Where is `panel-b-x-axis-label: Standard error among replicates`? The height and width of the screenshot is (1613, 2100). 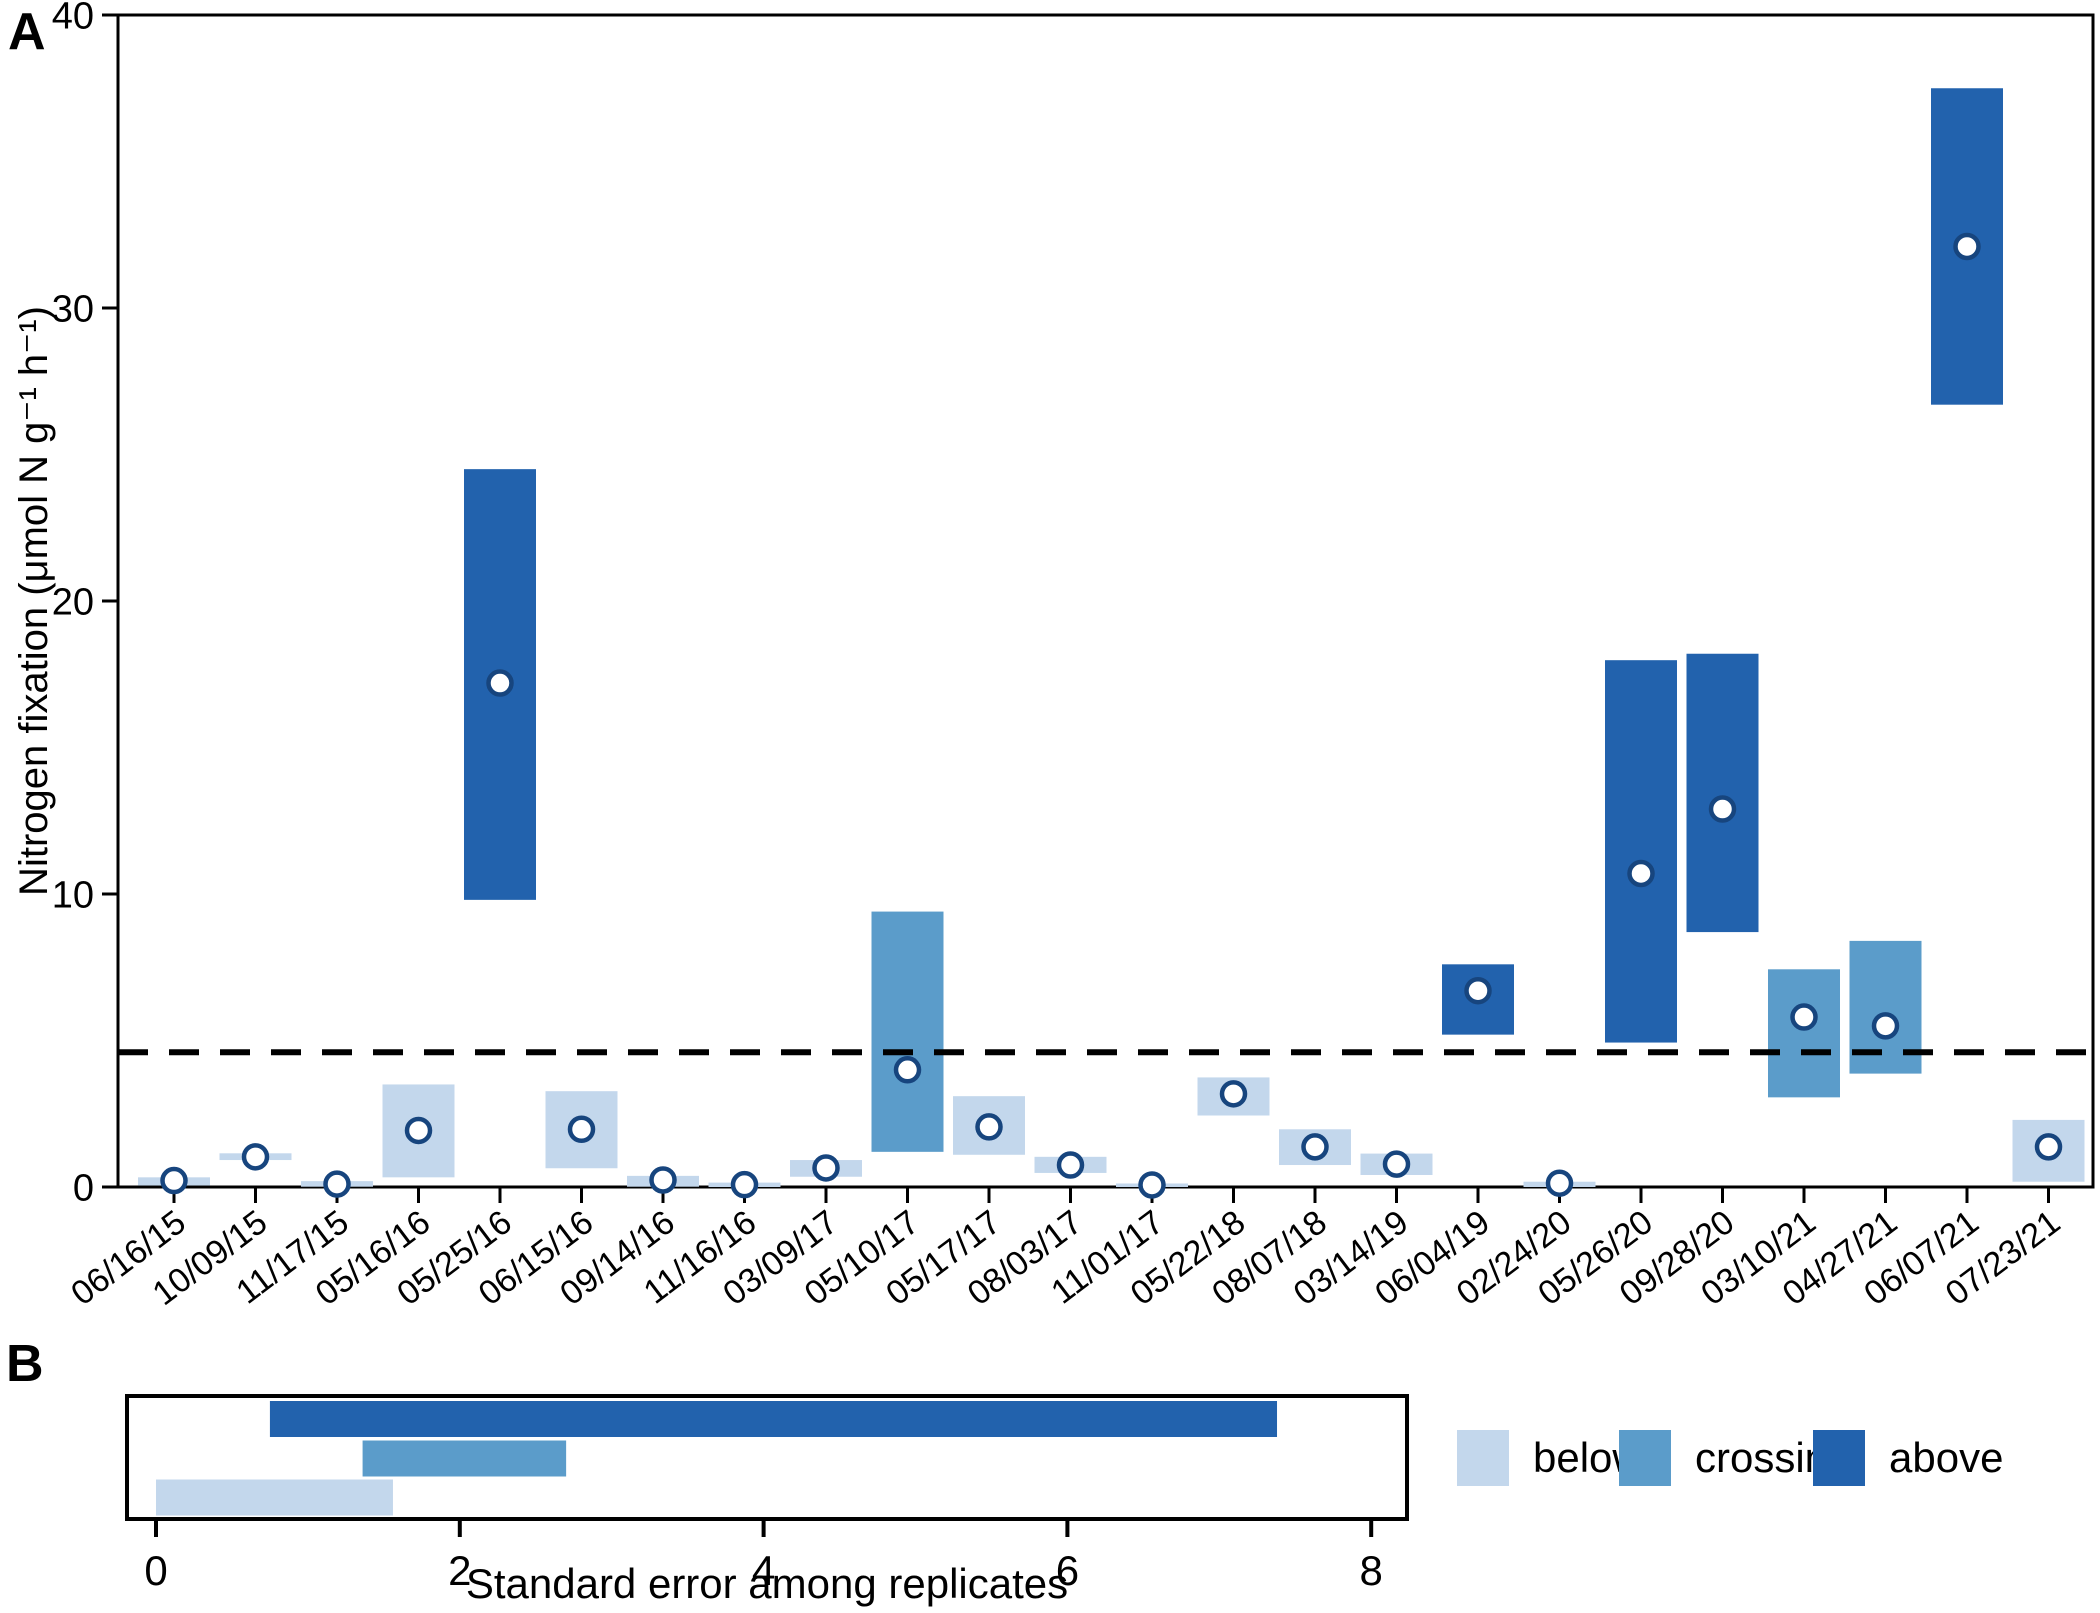 panel-b-x-axis-label: Standard error among replicates is located at coordinates (767, 1583).